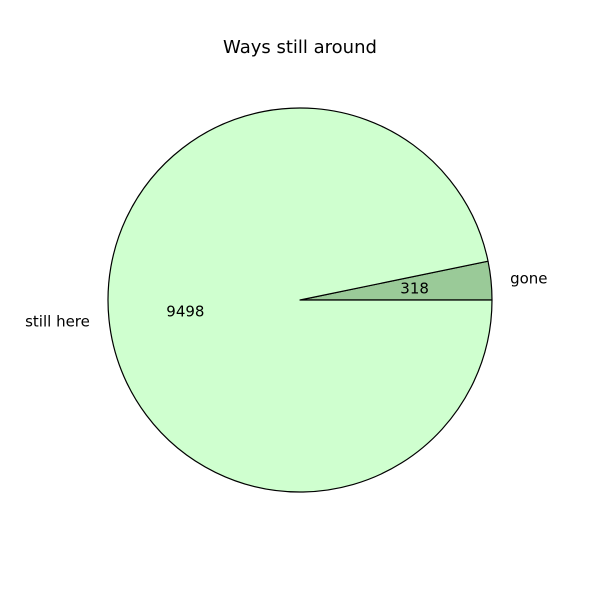 This screenshot has width=600, height=600. Describe the element at coordinates (57, 321) in the screenshot. I see `pie-label-still-here: still here` at that location.